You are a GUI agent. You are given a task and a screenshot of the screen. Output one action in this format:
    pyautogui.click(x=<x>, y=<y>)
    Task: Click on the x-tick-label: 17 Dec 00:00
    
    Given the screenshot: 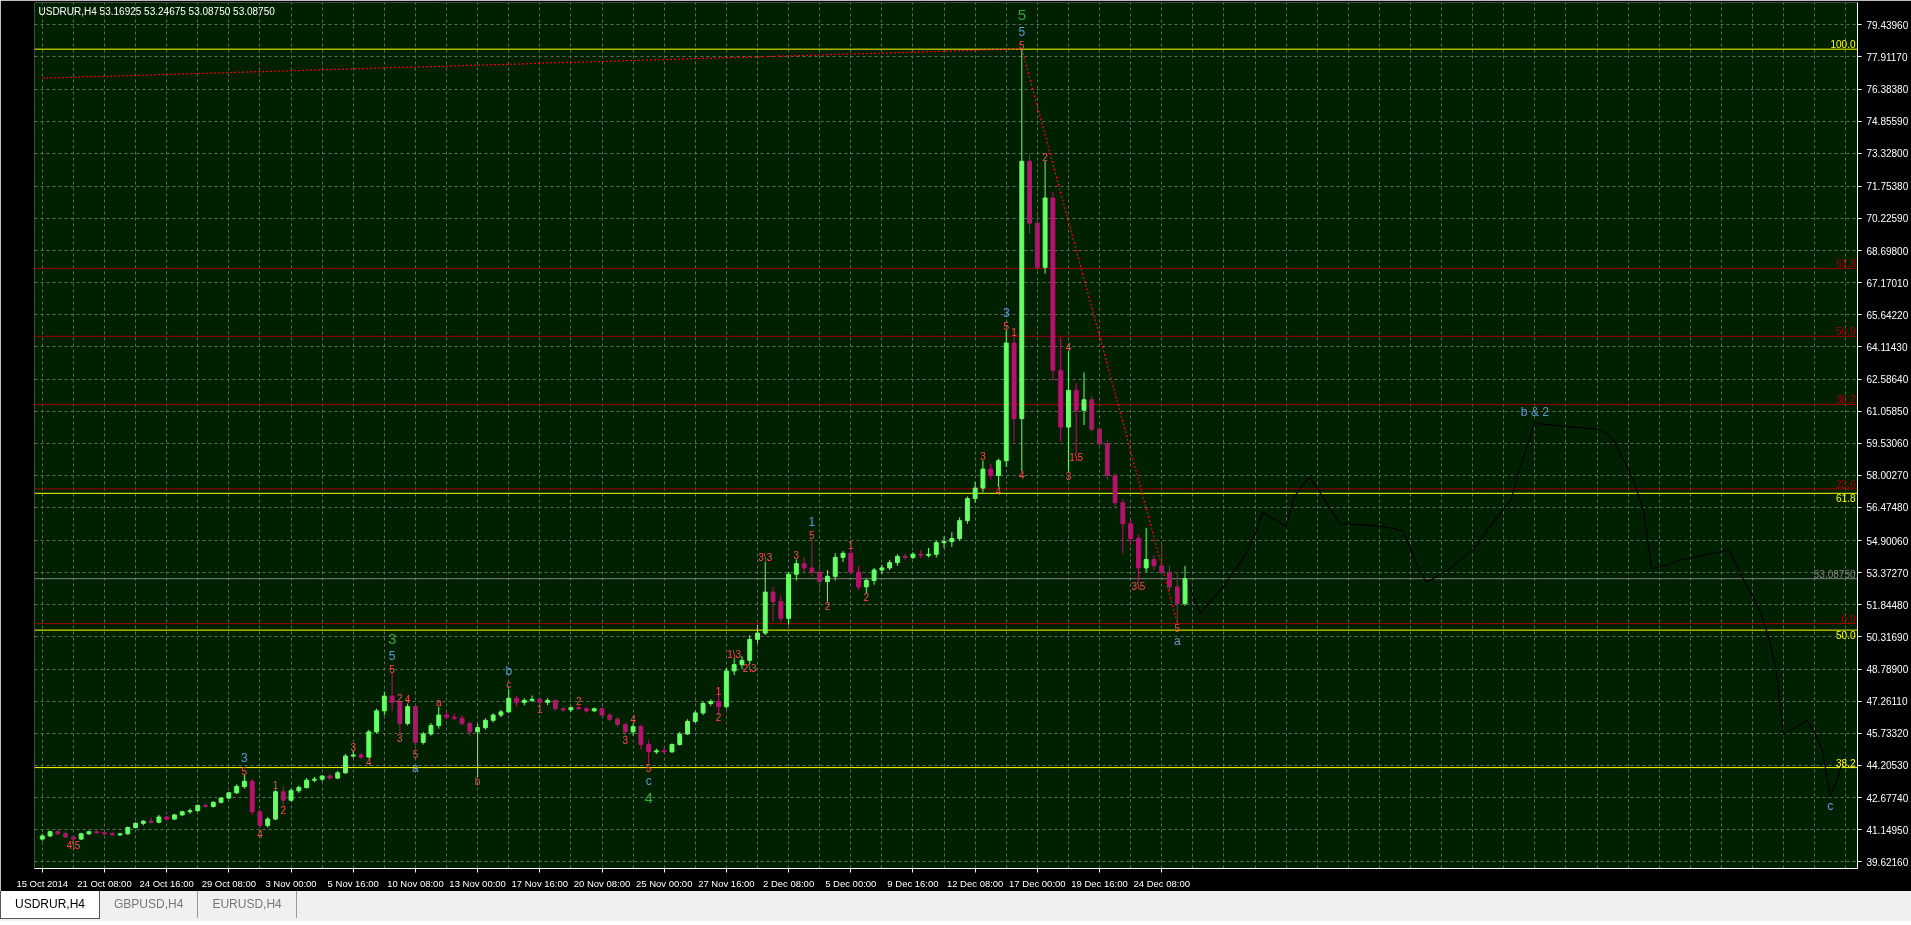 What is the action you would take?
    pyautogui.click(x=1037, y=883)
    